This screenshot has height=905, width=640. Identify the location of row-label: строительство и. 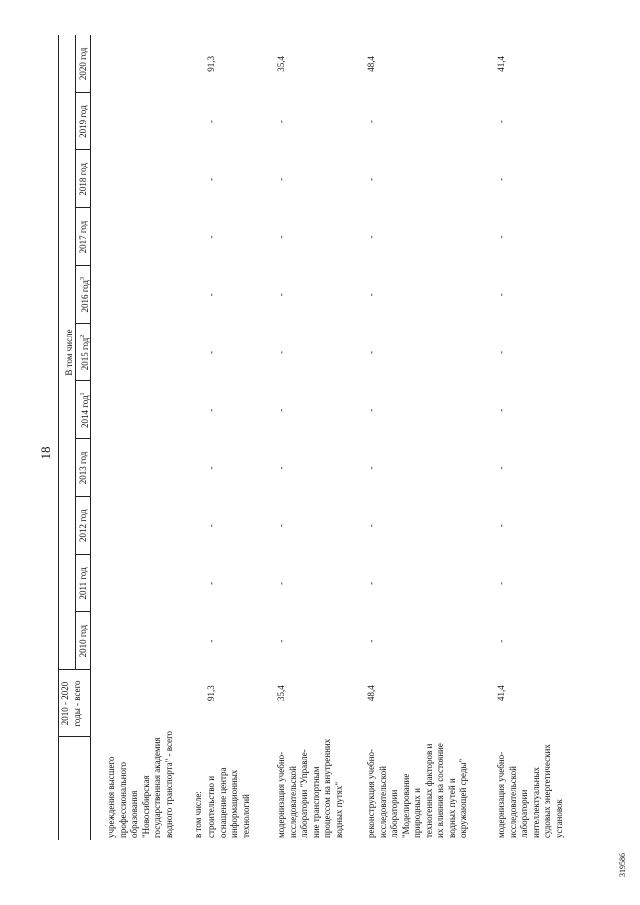
(211, 806).